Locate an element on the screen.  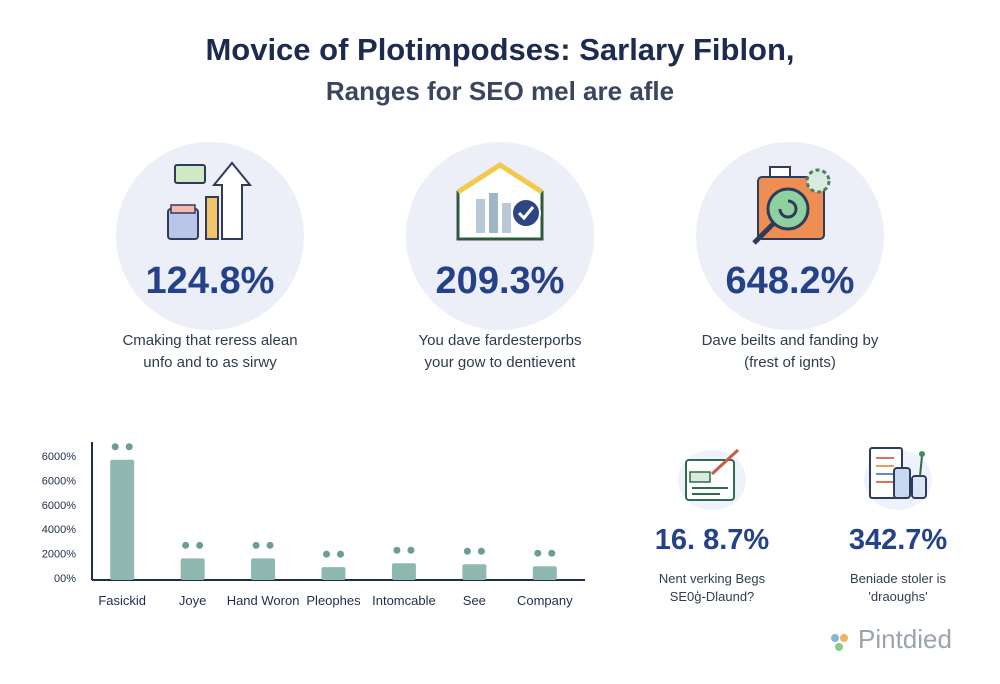
y-tick-label: 4000% is located at coordinates (59, 530).